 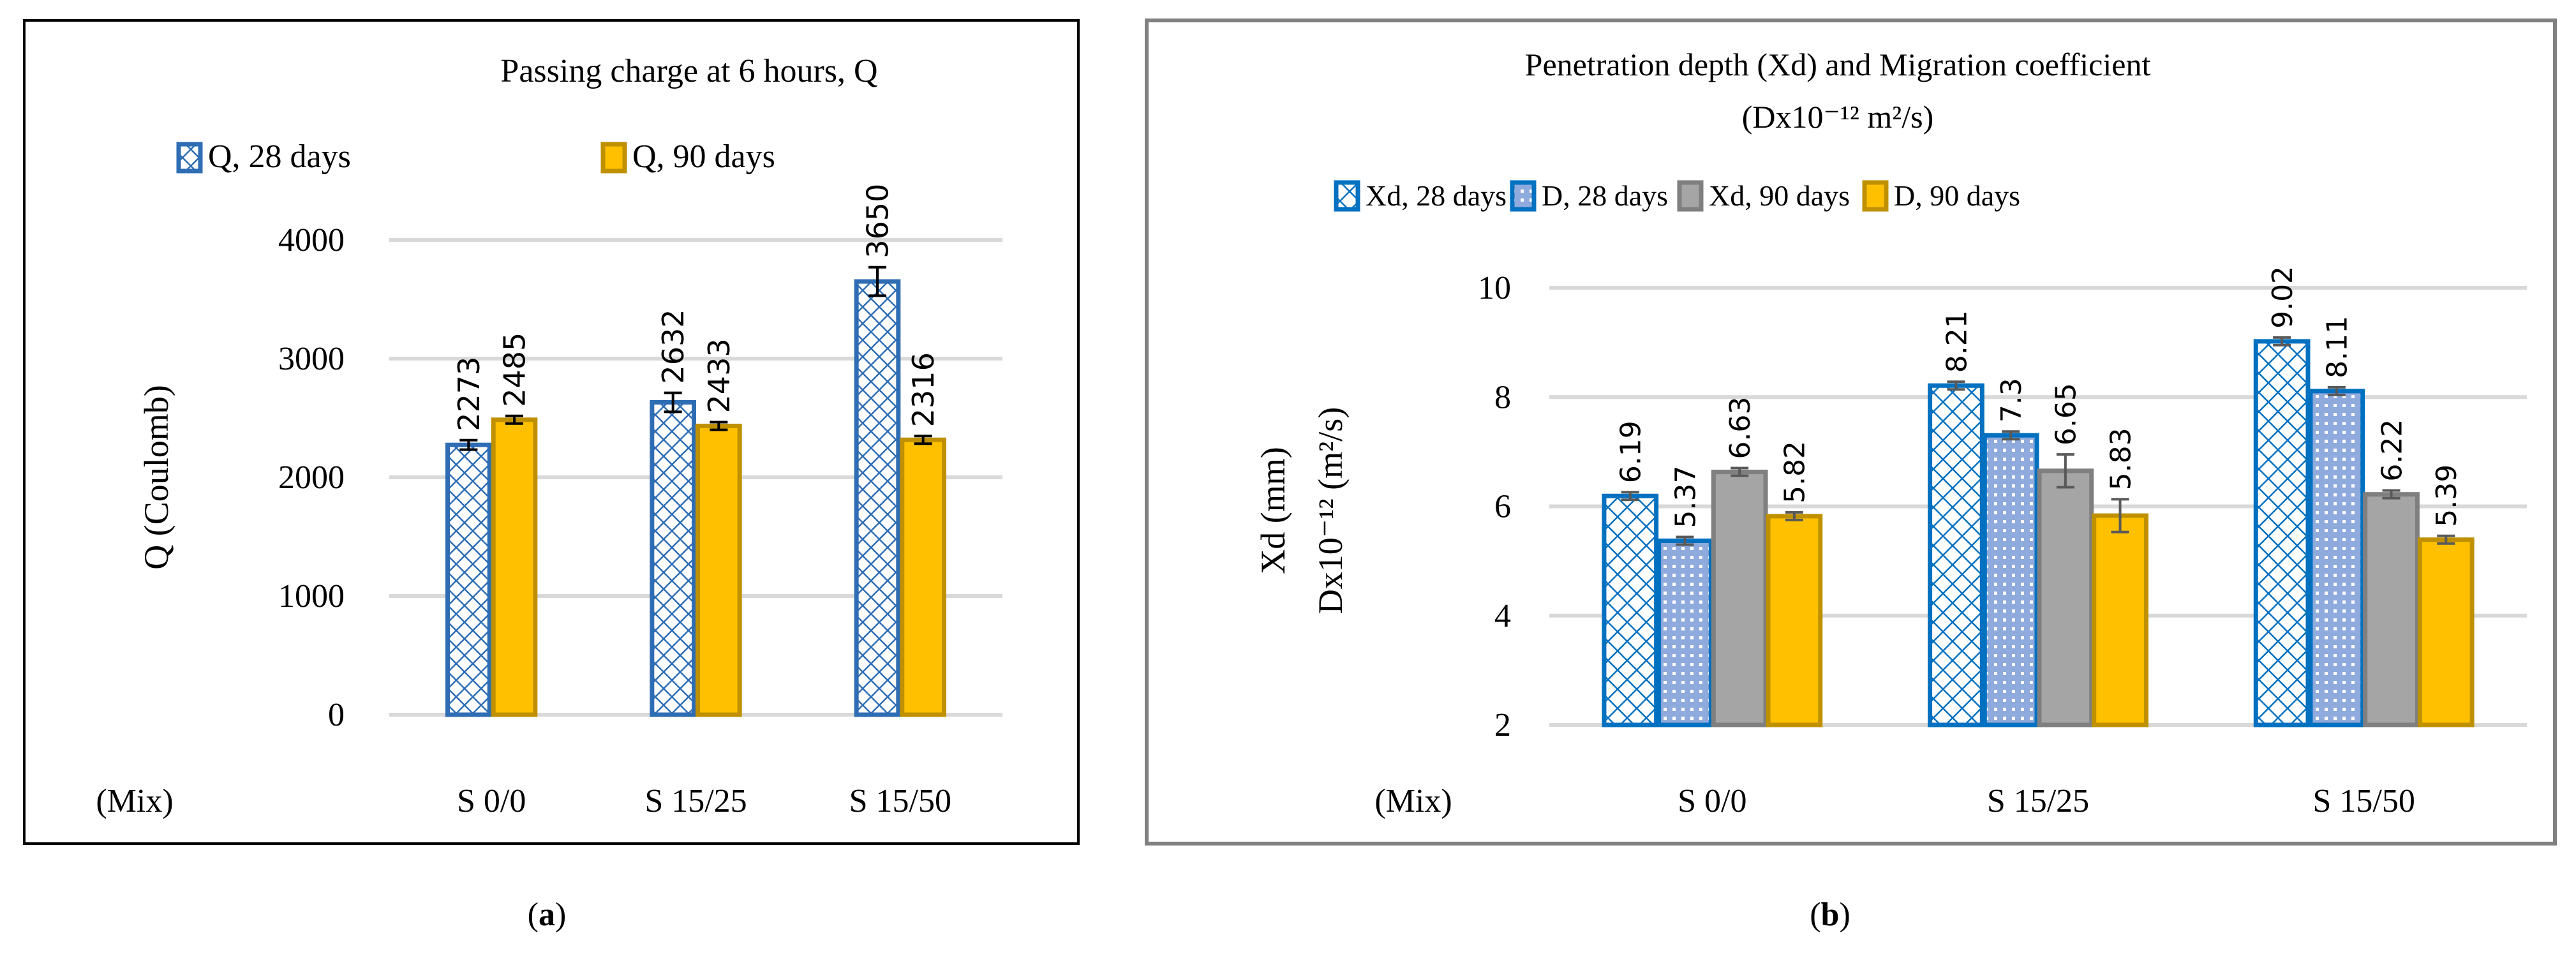 What do you see at coordinates (1330, 511) in the screenshot?
I see `y-axis-label: Dx10⁻¹² (m²/s)` at bounding box center [1330, 511].